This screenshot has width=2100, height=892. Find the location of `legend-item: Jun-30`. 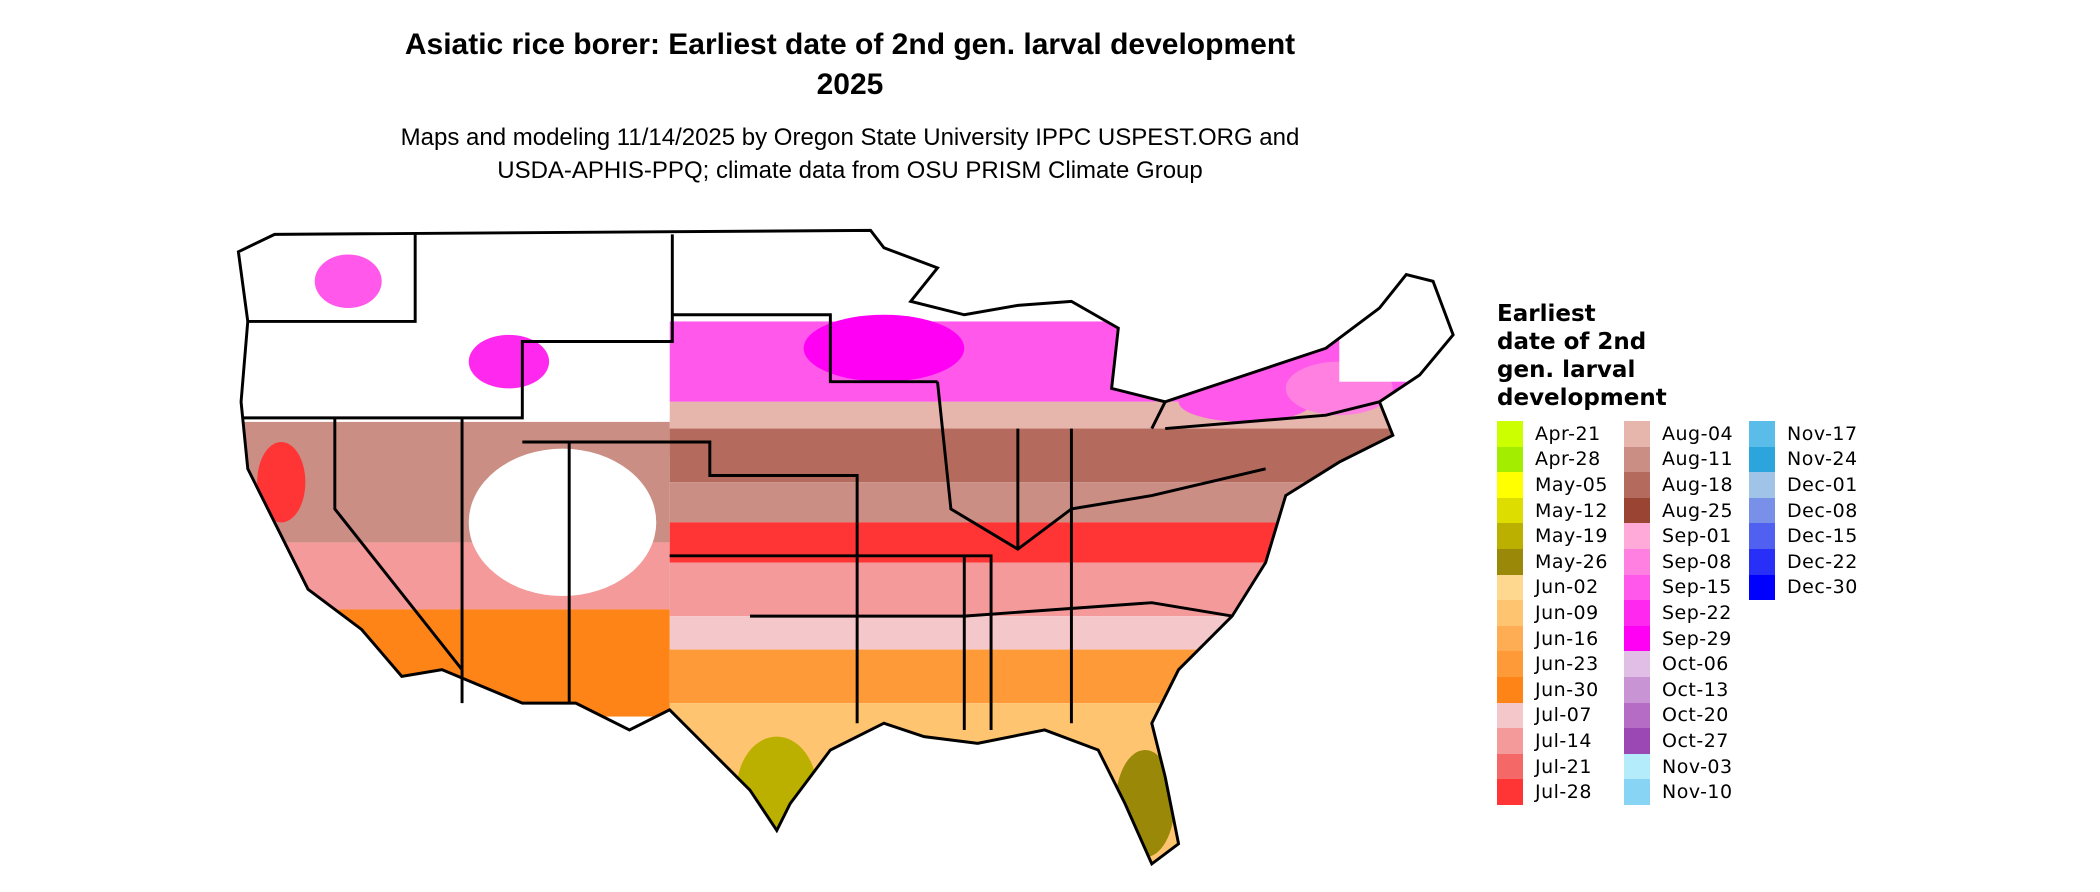

legend-item: Jun-30 is located at coordinates (1548, 690).